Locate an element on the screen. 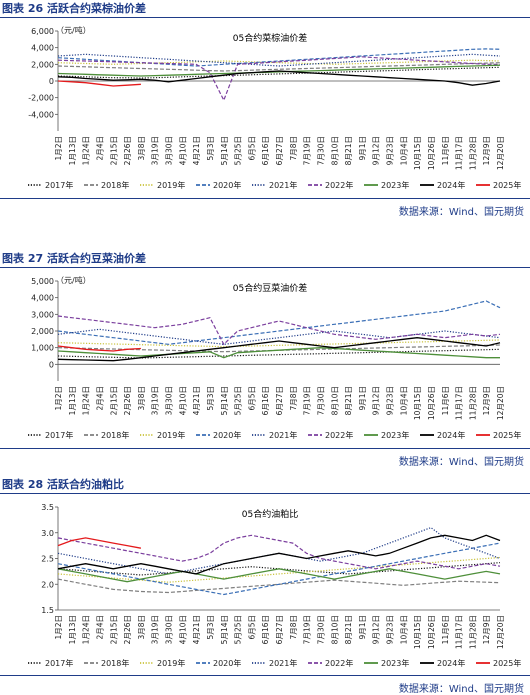 The image size is (530, 695). chart-caption: 图表 27 活跃合约豆菜油价差 is located at coordinates (74, 258).